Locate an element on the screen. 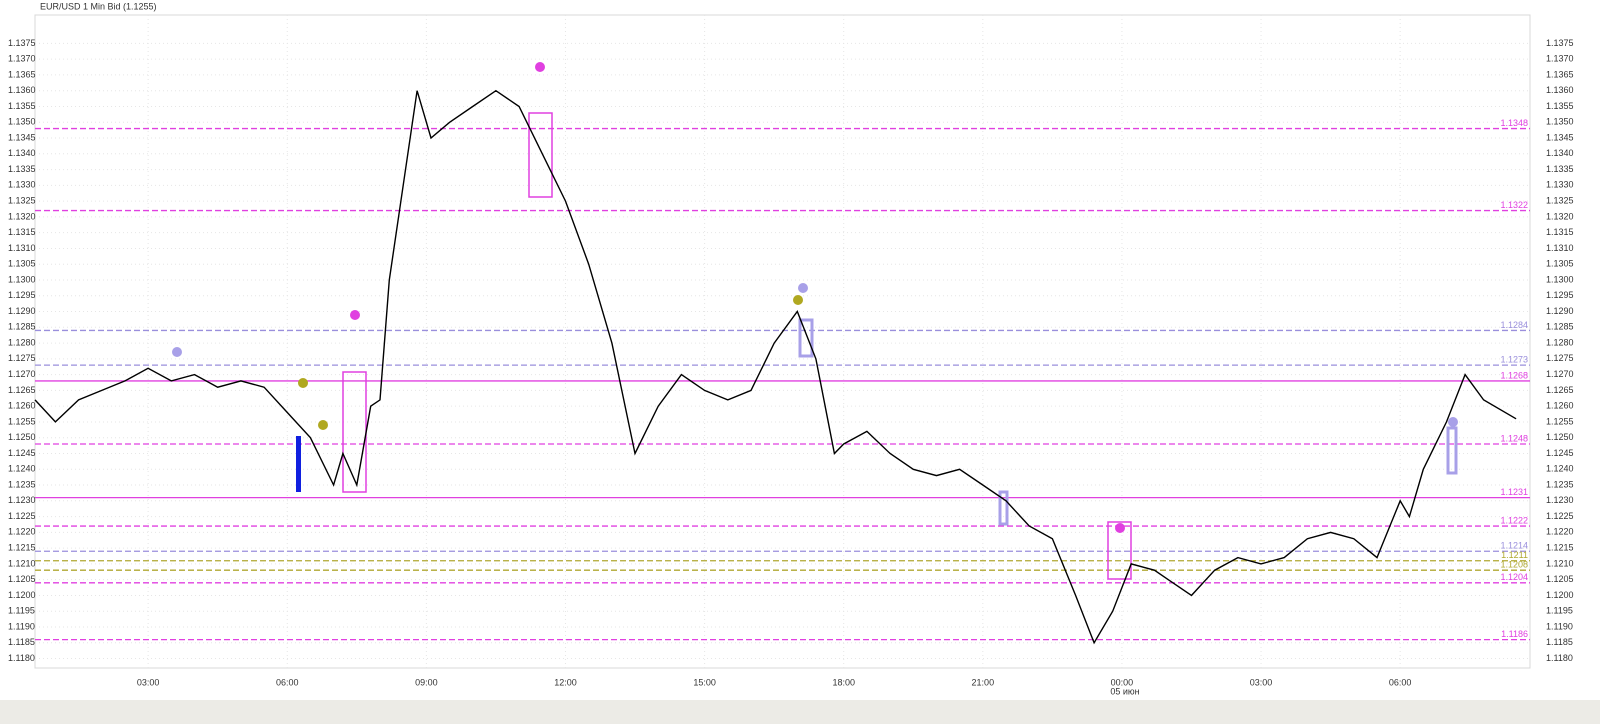 This screenshot has height=724, width=1600. y-tick-label: 1.1345 is located at coordinates (22, 137).